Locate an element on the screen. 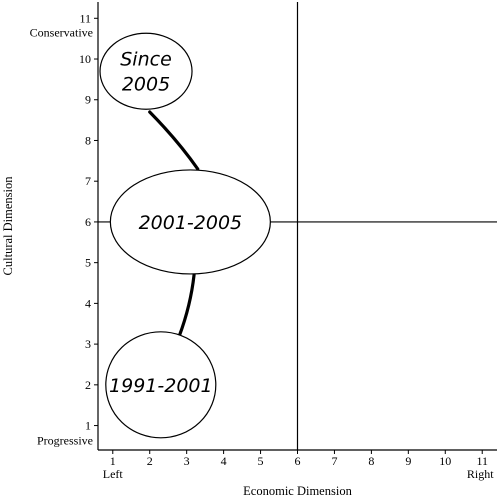  y-tick-label: 10 is located at coordinates (85, 59).